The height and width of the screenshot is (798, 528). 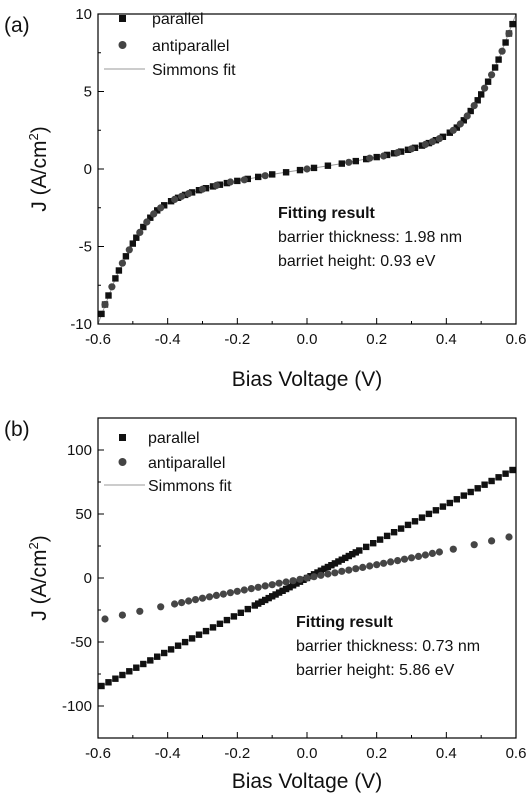 I want to click on y-tick-label-a-2: 0, so click(x=88, y=169).